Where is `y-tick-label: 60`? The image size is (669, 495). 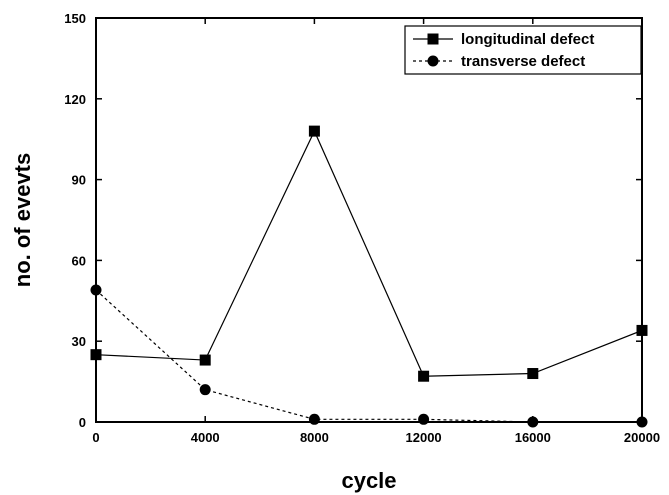 y-tick-label: 60 is located at coordinates (79, 260).